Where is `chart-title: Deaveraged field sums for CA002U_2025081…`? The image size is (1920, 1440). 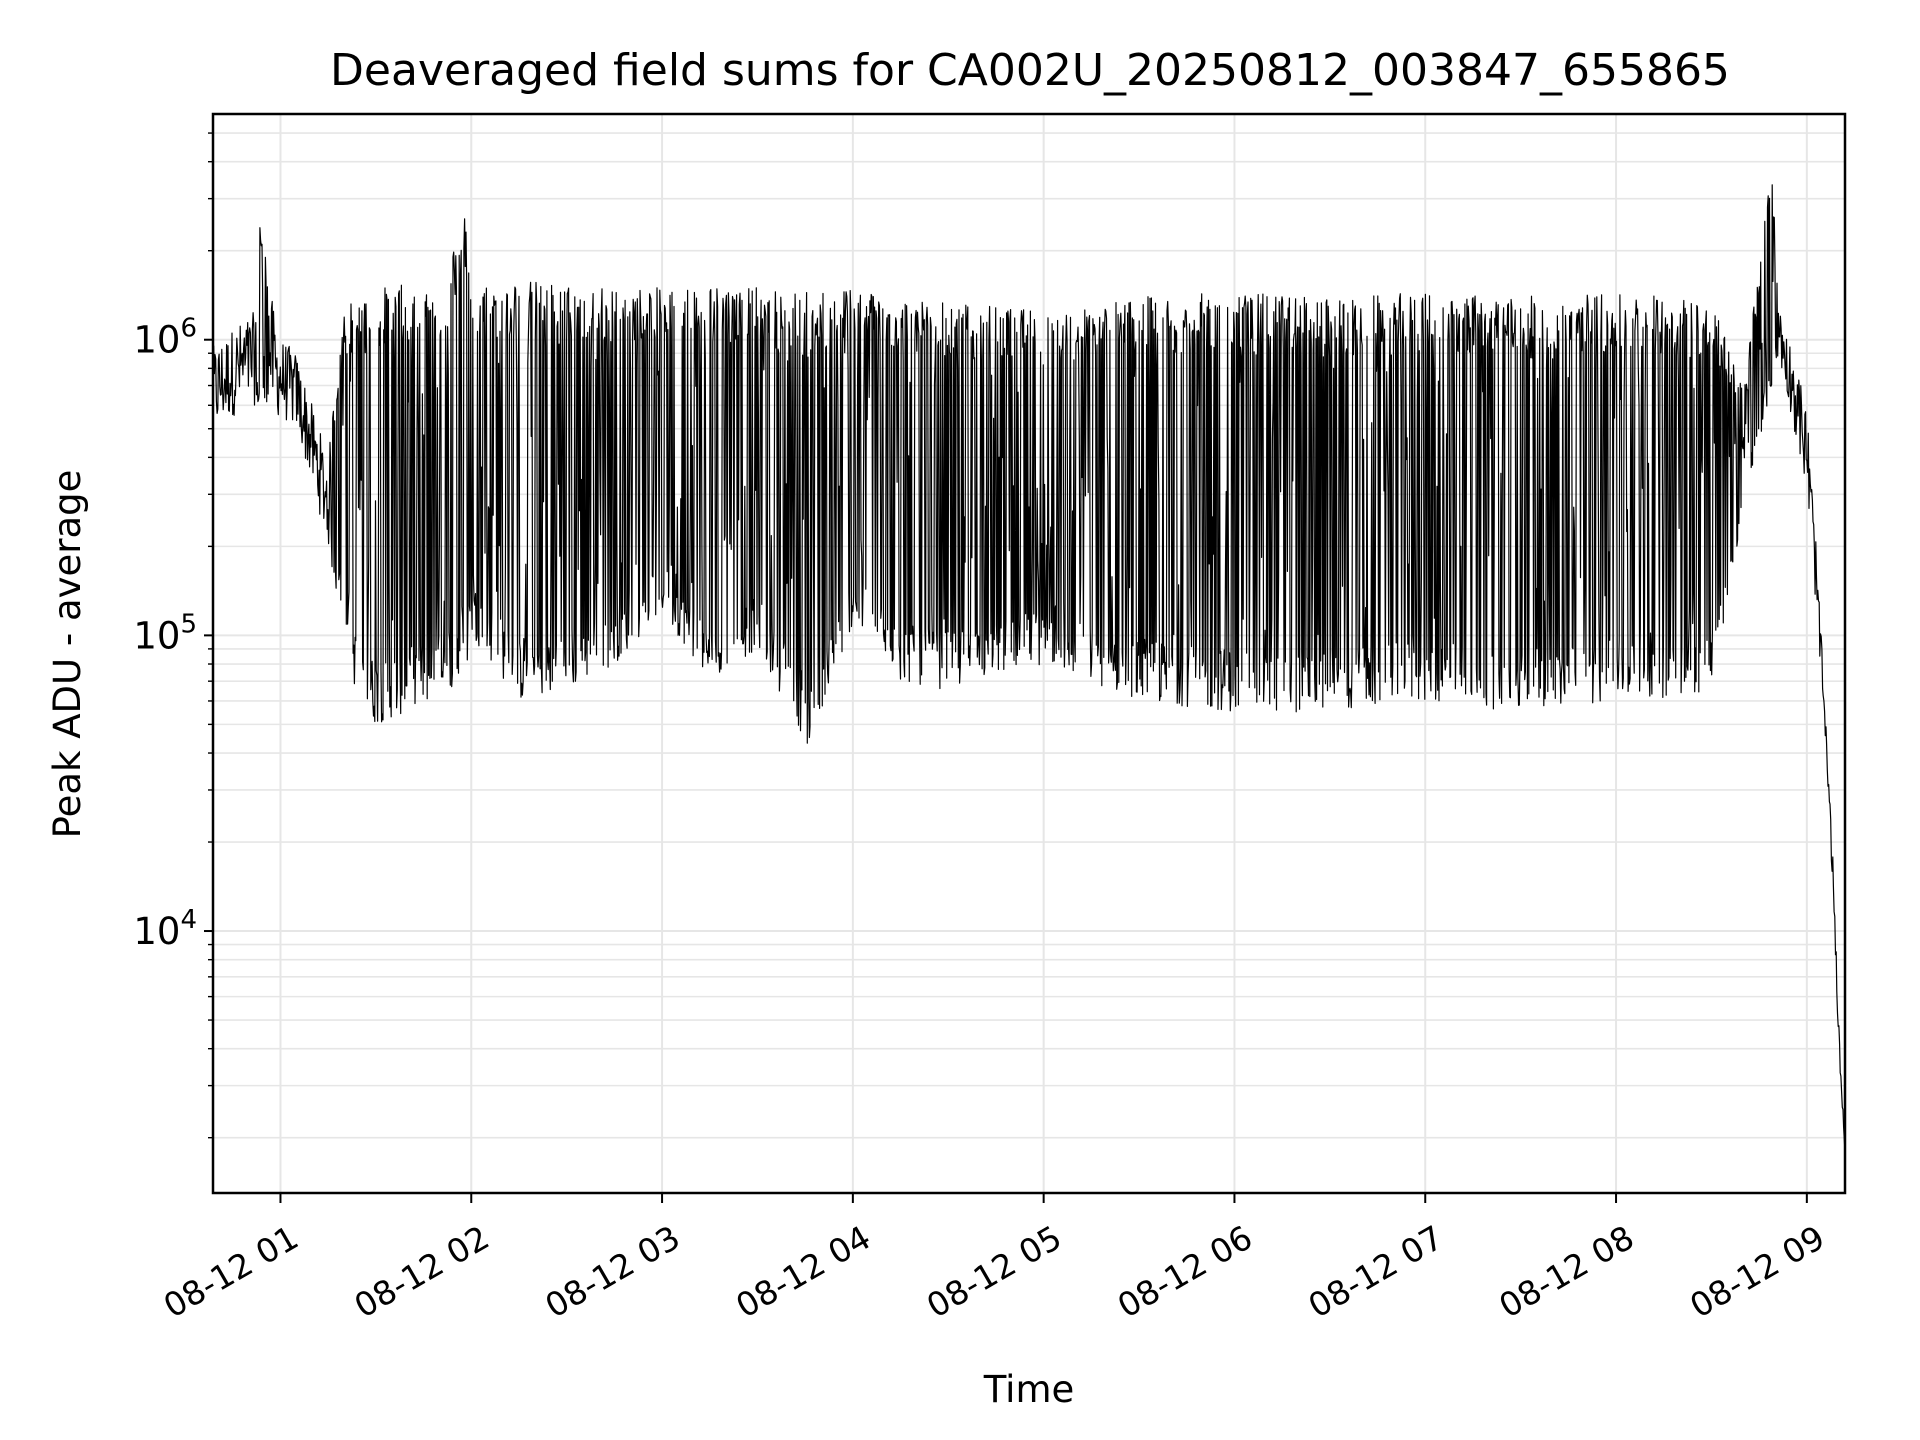
chart-title: Deaveraged field sums for CA002U_2025081… is located at coordinates (1030, 70).